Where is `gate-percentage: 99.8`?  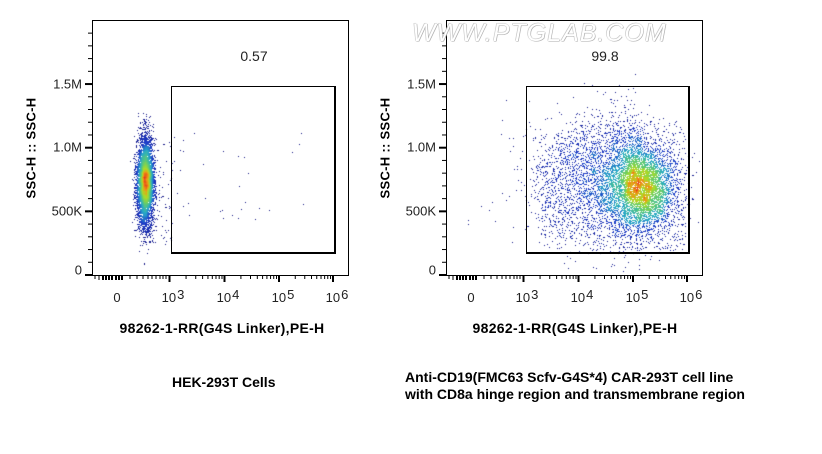 gate-percentage: 99.8 is located at coordinates (605, 56).